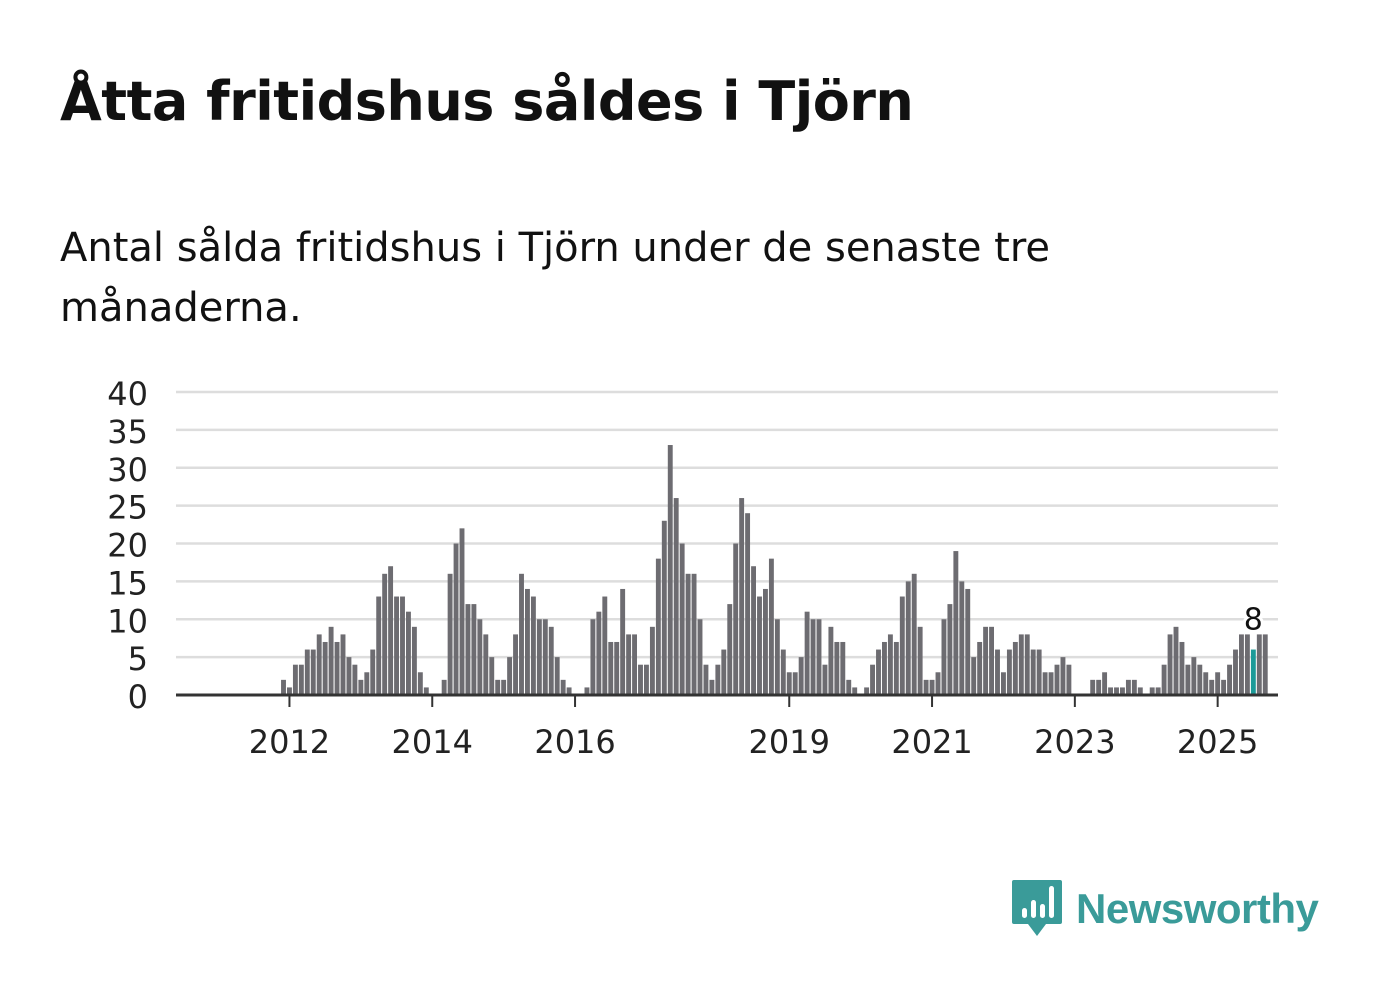  What do you see at coordinates (127, 583) in the screenshot?
I see `y-tick-label: 15` at bounding box center [127, 583].